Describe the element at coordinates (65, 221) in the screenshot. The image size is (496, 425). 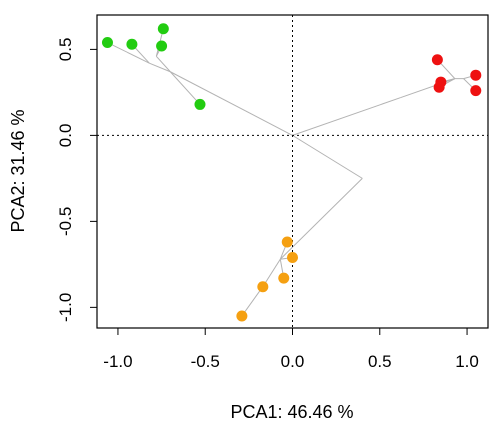
I see `y-tick-label: -0.5` at that location.